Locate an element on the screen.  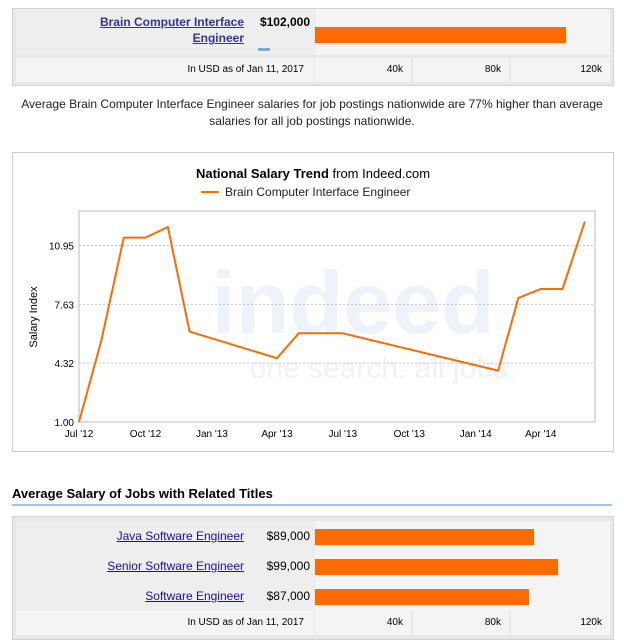
top-tick-120k: 120k is located at coordinates (560, 70).